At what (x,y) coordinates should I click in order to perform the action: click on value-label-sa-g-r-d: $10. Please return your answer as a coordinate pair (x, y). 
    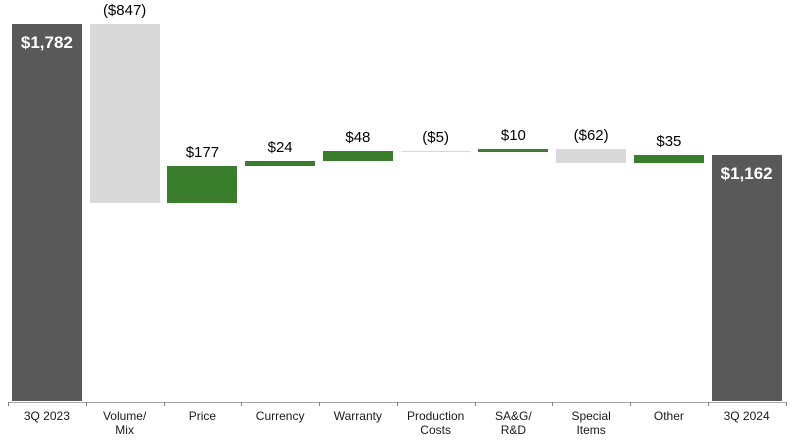
    Looking at the image, I should click on (513, 136).